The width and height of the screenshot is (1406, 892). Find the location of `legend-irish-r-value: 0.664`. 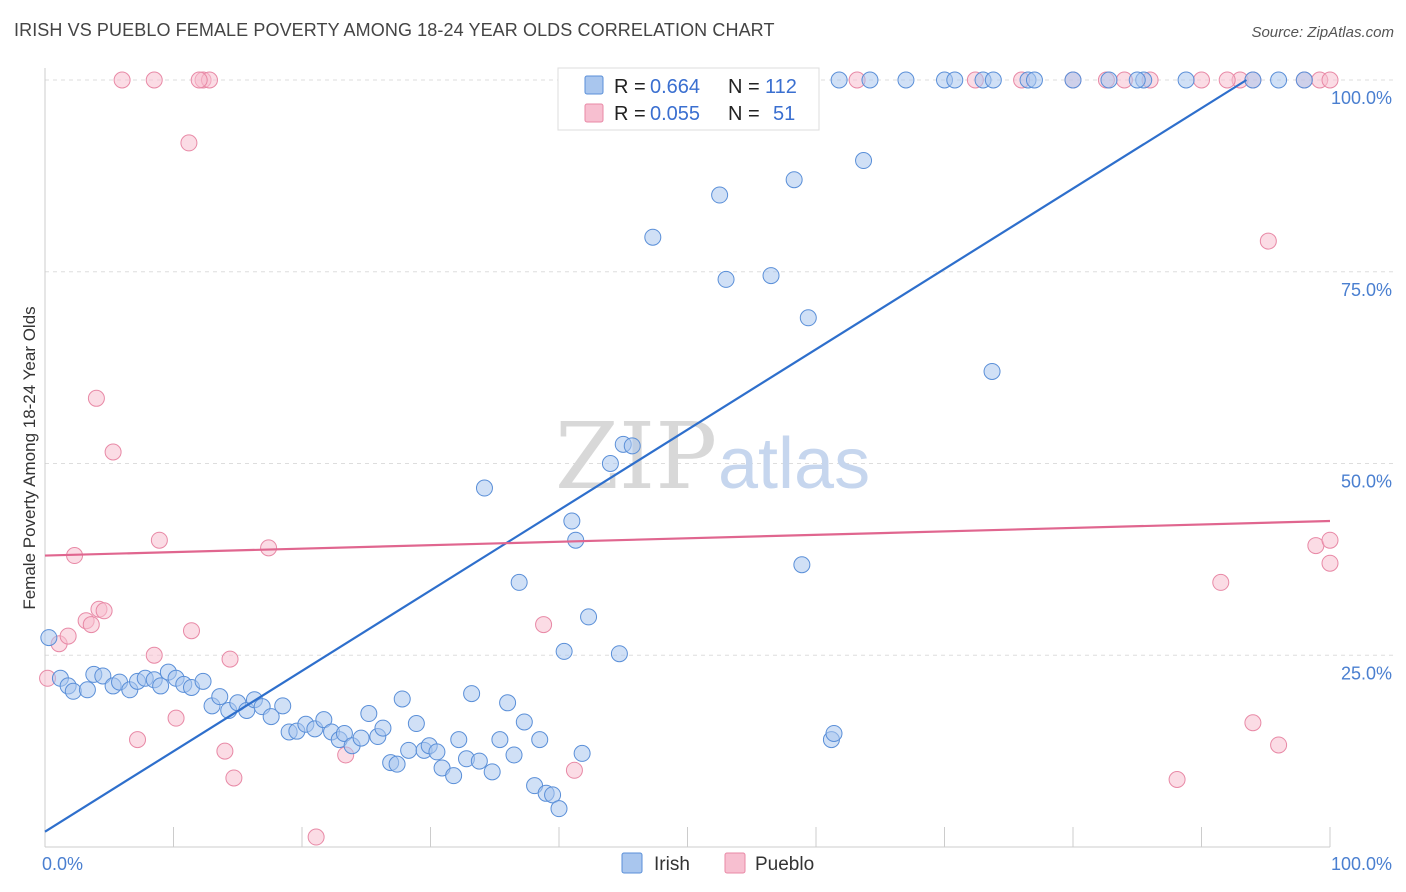

legend-irish-r-value: 0.664 is located at coordinates (675, 87).